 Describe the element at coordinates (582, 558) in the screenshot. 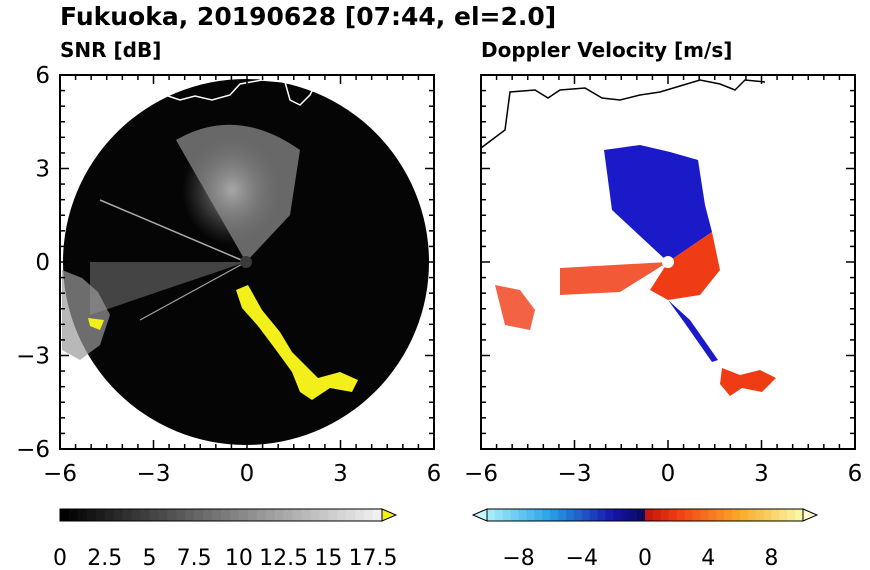

I see `colorbar-tick-label: −4` at that location.